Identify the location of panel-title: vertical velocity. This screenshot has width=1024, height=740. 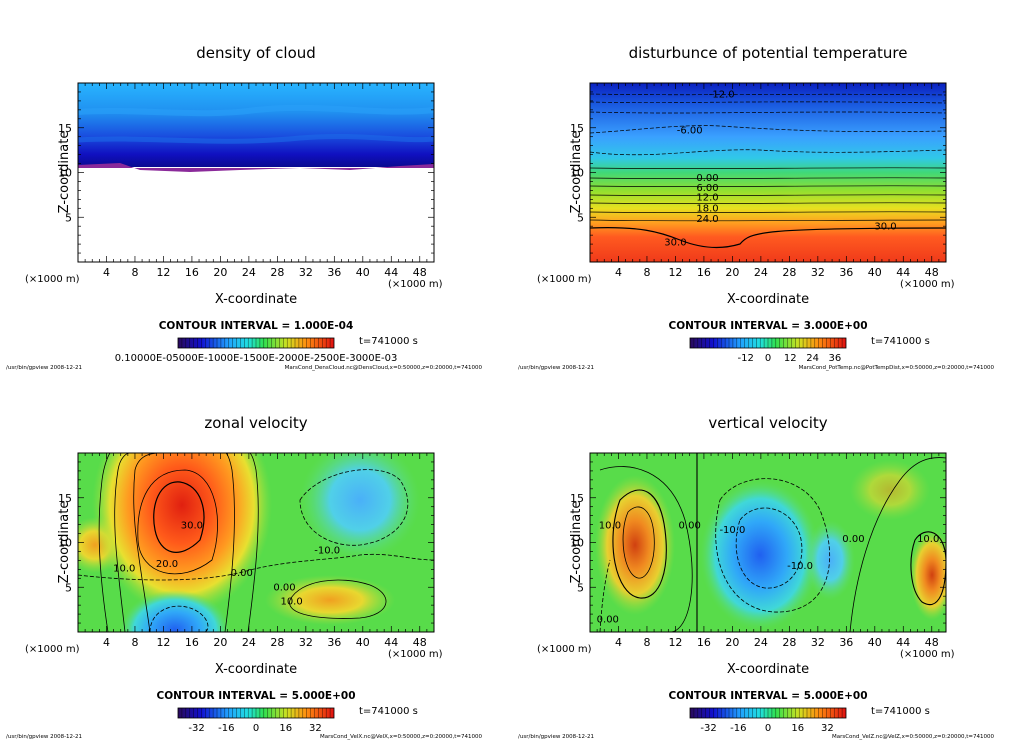
(767, 423).